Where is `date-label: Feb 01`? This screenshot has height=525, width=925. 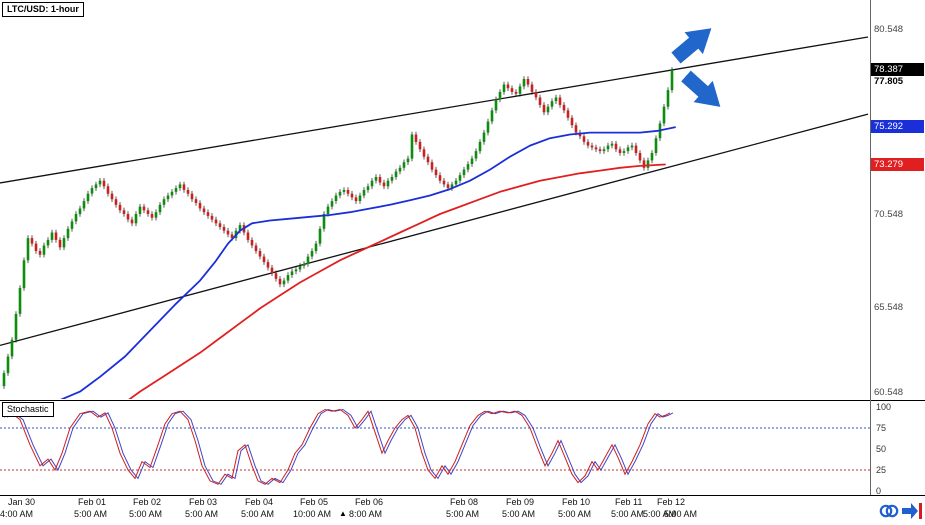 date-label: Feb 01 is located at coordinates (92, 502).